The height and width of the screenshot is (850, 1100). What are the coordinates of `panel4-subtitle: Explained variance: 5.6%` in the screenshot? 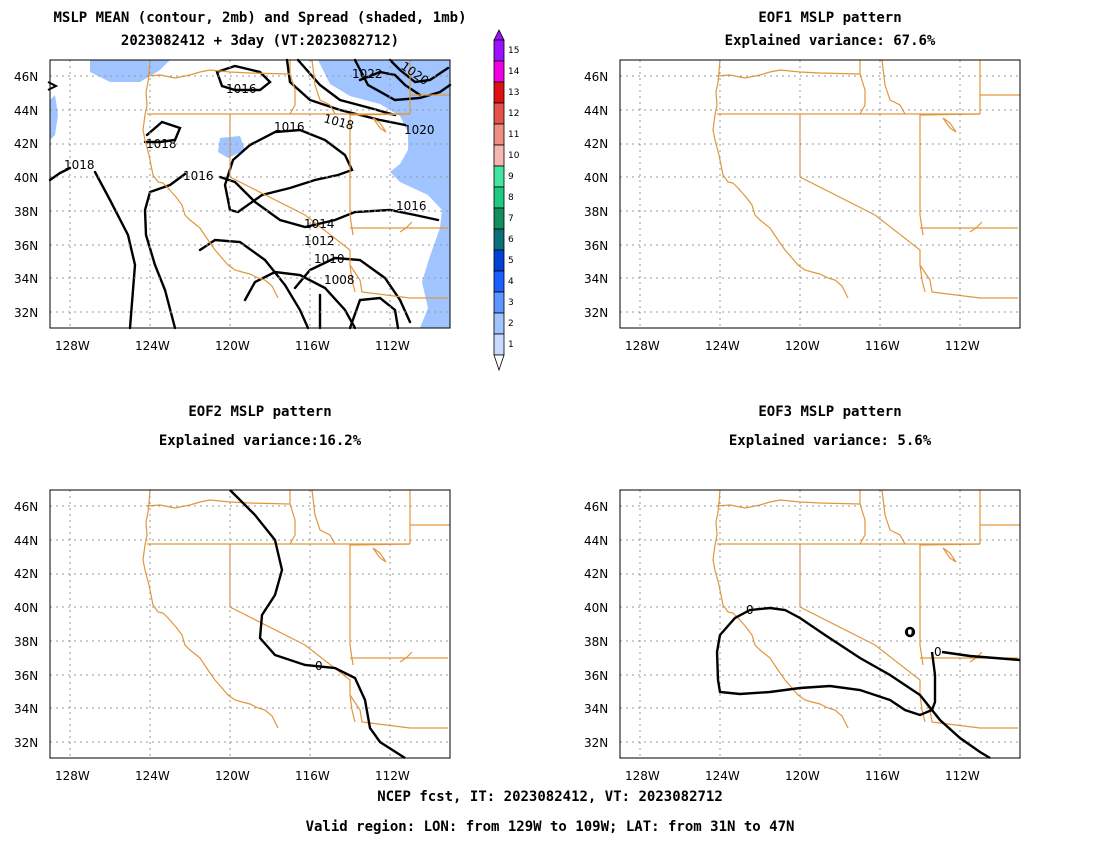 It's located at (830, 441).